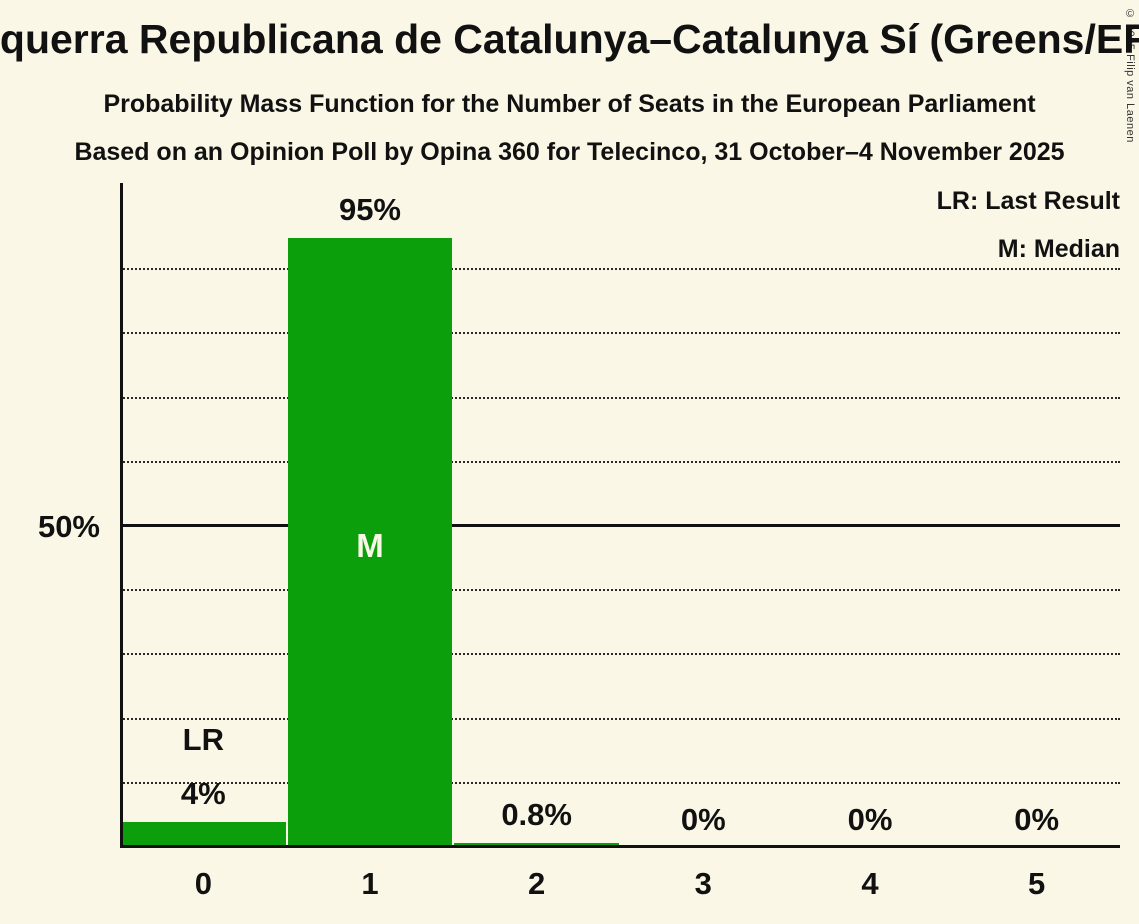 This screenshot has width=1139, height=924. Describe the element at coordinates (203, 794) in the screenshot. I see `bar-value-label-0: 4%` at that location.